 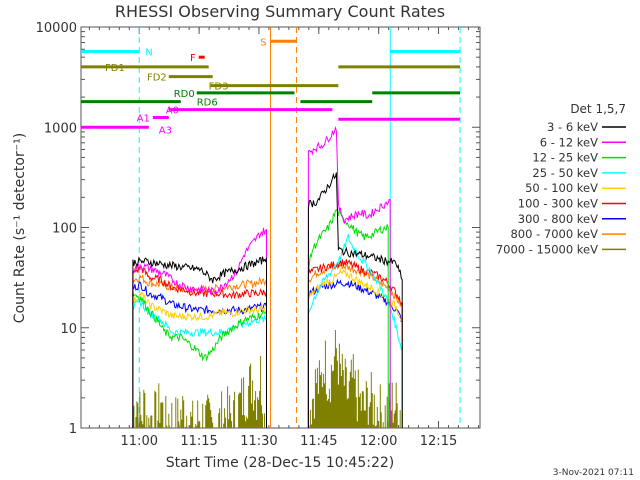 I want to click on flag-label: FD1, so click(x=115, y=68).